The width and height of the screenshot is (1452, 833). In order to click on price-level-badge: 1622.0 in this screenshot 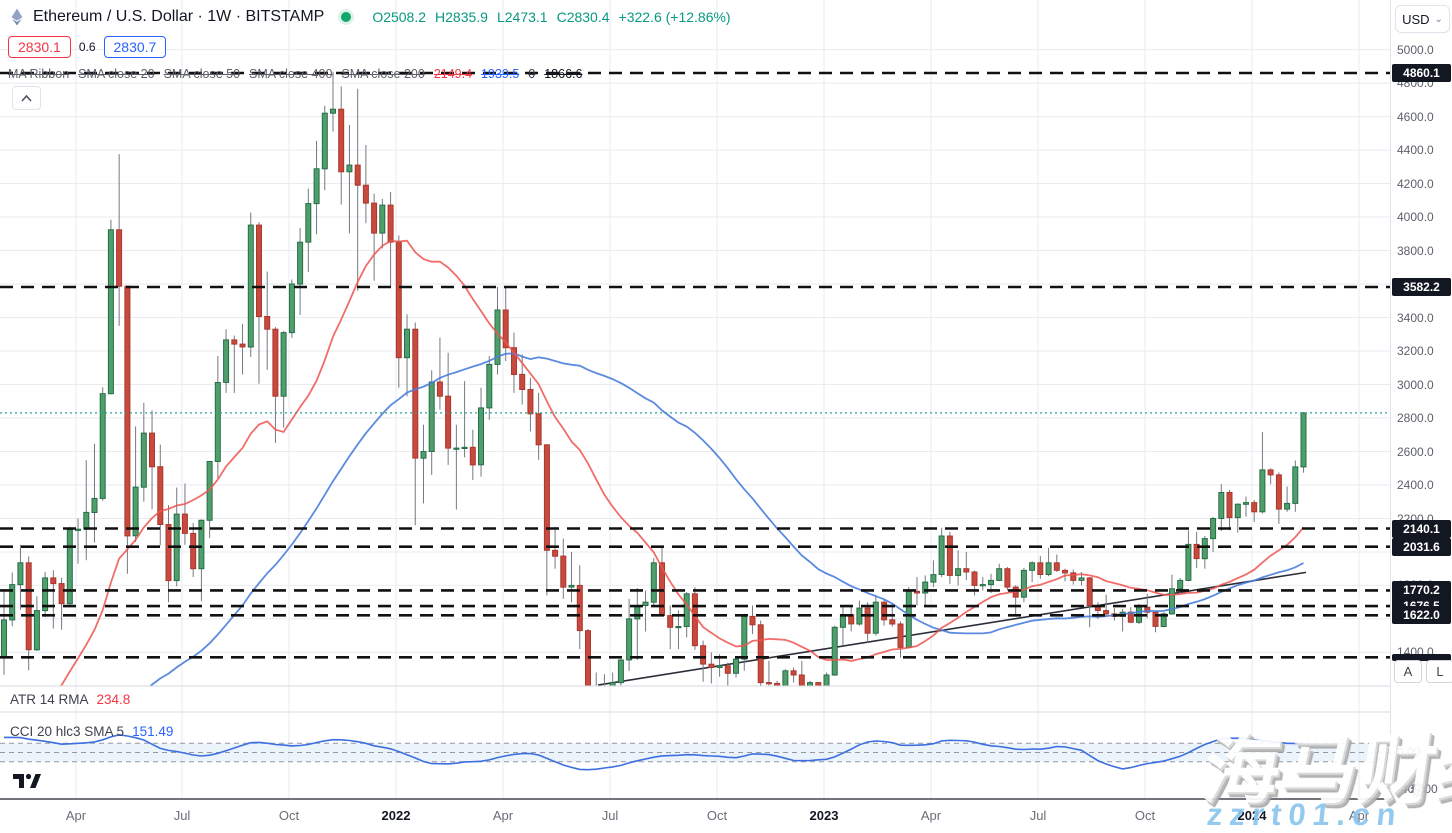, I will do `click(1421, 615)`.